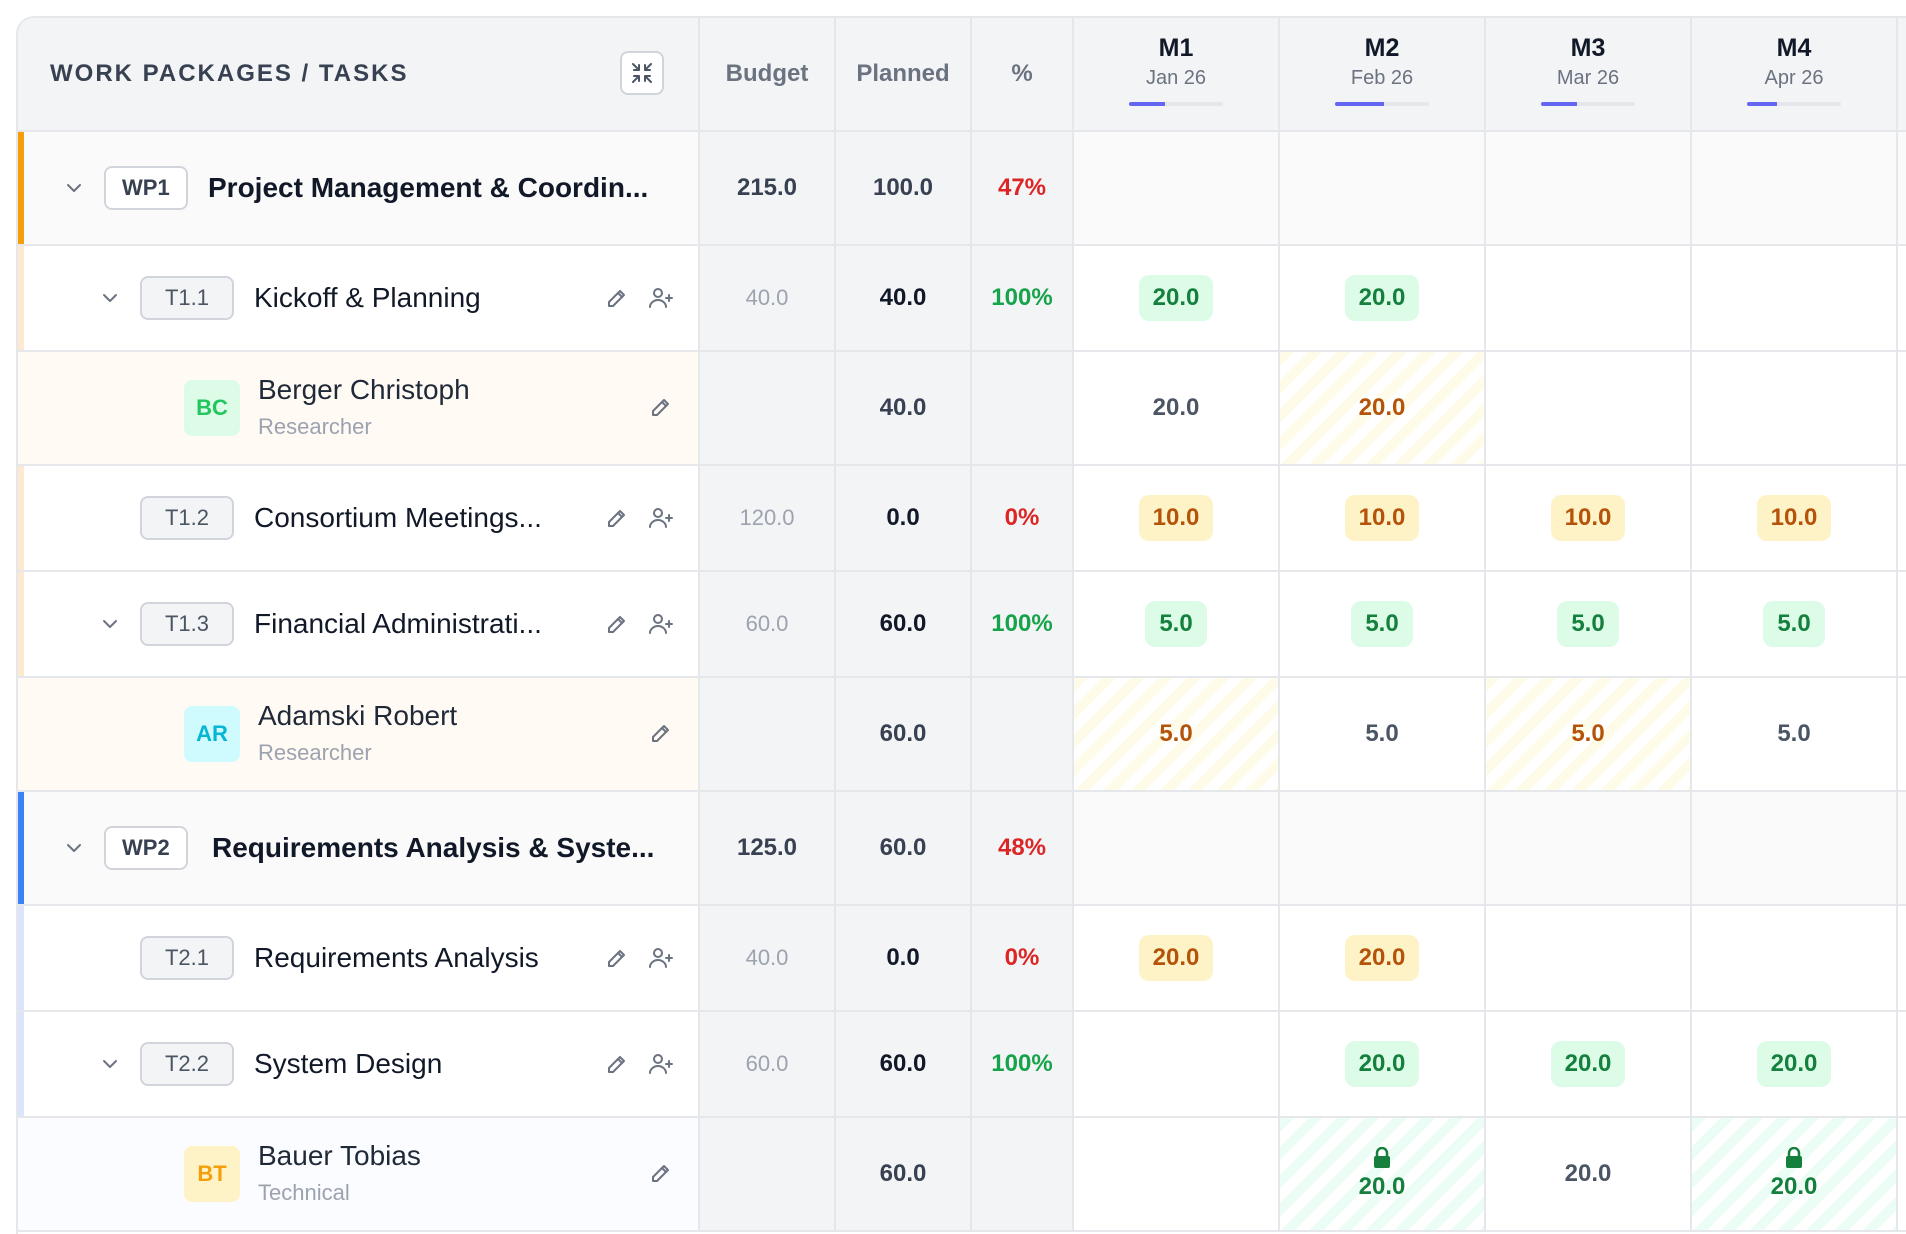 Image resolution: width=1906 pixels, height=1234 pixels. What do you see at coordinates (768, 1174) in the screenshot?
I see `budget-cell` at bounding box center [768, 1174].